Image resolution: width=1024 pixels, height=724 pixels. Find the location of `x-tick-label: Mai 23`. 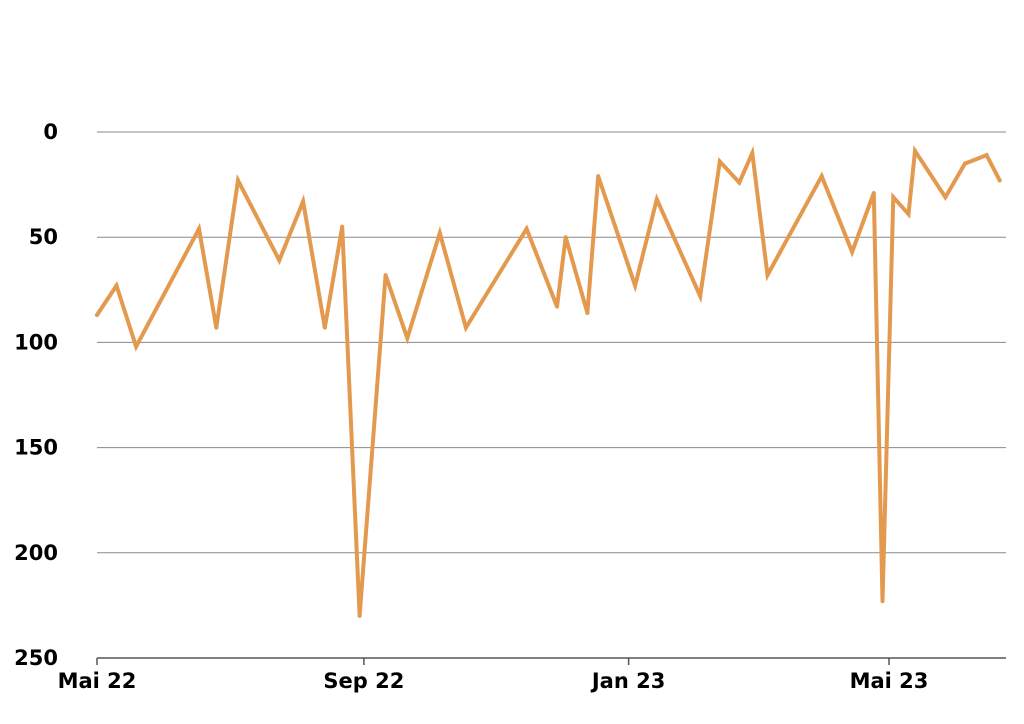

x-tick-label: Mai 23 is located at coordinates (889, 681).